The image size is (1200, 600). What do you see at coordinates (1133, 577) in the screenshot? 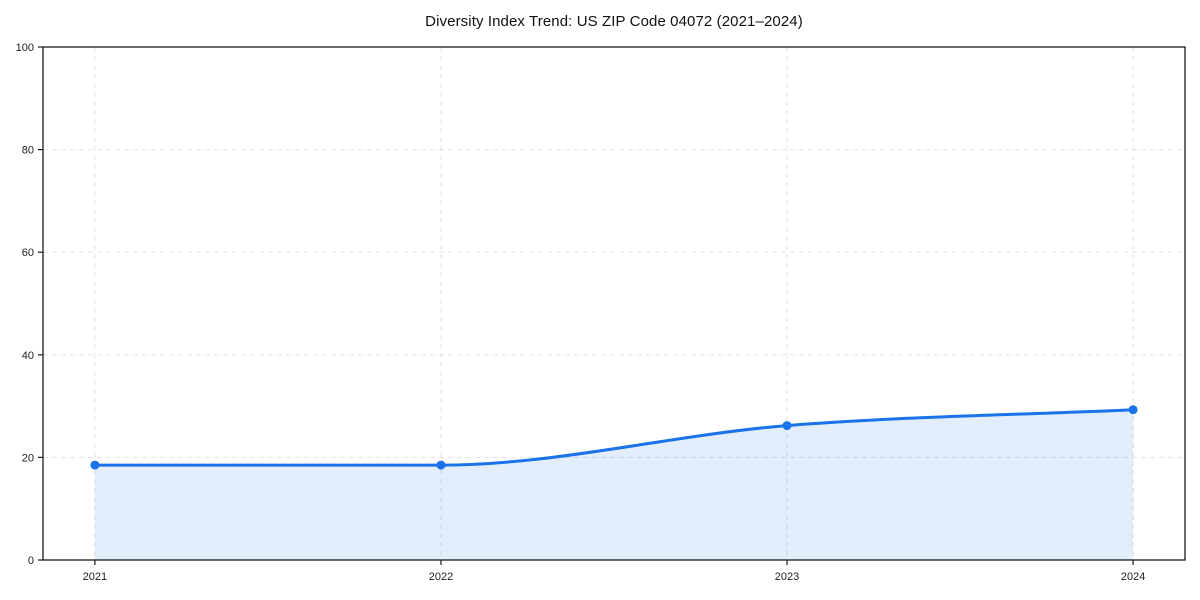
I see `x-tick-label: 2024` at bounding box center [1133, 577].